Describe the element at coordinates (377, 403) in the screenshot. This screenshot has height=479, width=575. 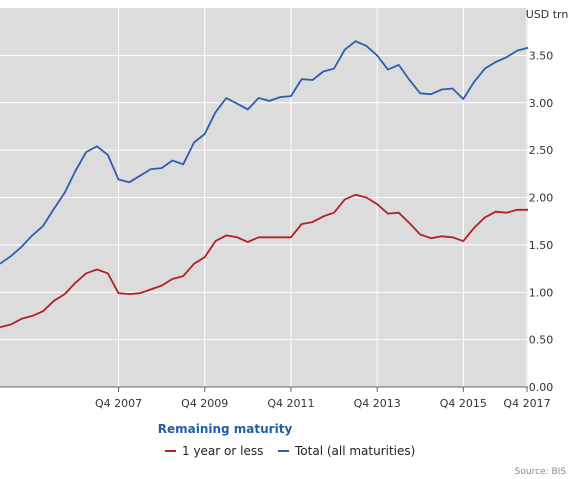
I see `x-tick-label: Q4 2013` at that location.